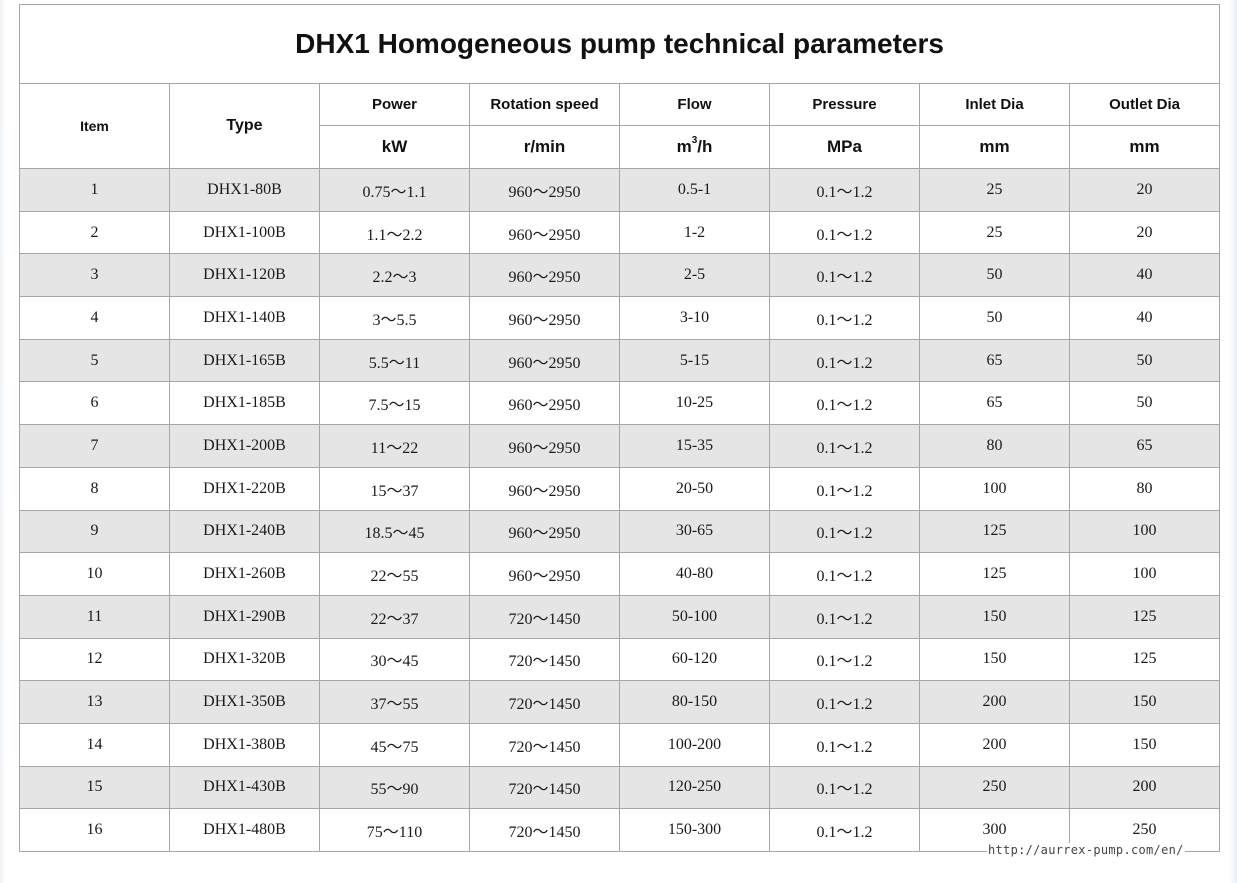 This screenshot has width=1237, height=883. I want to click on unit-rotation-speed: r/min, so click(544, 147).